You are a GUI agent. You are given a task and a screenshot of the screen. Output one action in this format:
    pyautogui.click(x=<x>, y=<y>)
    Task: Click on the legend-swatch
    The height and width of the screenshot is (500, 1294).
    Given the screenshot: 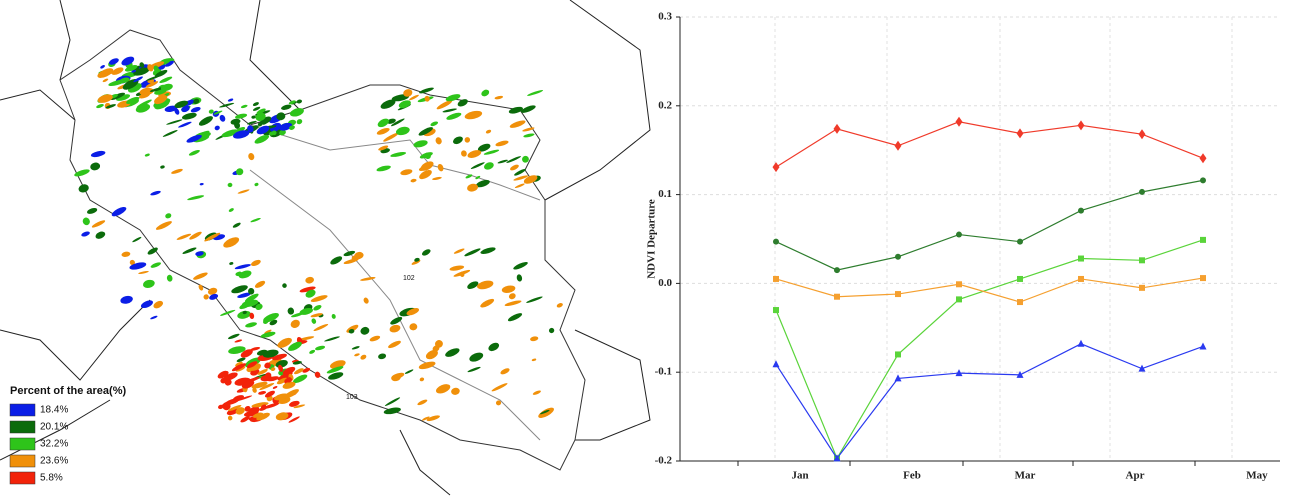 What is the action you would take?
    pyautogui.click(x=22, y=444)
    